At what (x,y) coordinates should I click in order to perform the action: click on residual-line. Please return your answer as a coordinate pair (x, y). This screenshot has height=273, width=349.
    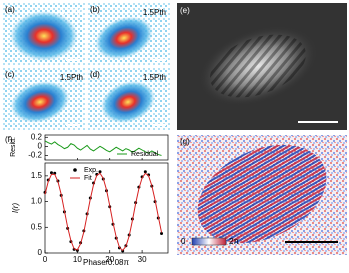
    Looking at the image, I should click on (103, 148).